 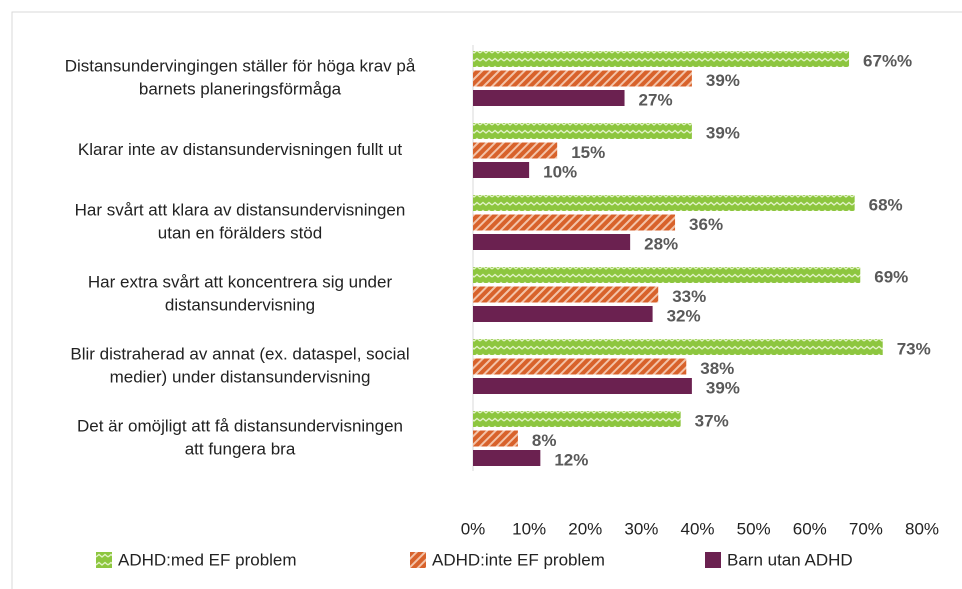 I want to click on category-label: barnets planeringsförmåga, so click(x=240, y=88).